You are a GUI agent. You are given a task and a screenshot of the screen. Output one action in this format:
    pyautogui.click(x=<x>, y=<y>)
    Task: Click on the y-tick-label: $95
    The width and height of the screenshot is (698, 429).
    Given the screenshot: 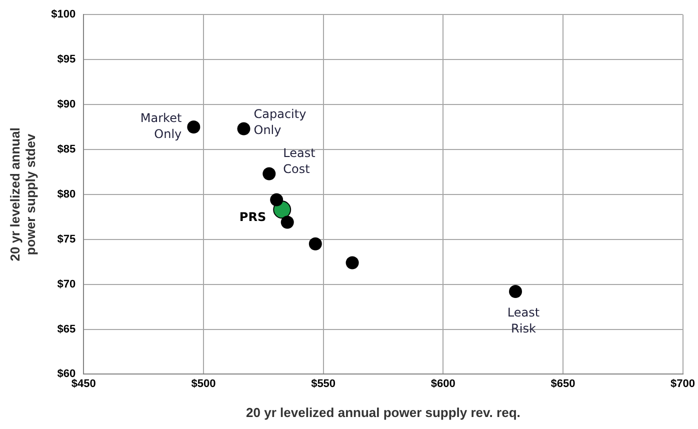 What is the action you would take?
    pyautogui.click(x=66, y=60)
    